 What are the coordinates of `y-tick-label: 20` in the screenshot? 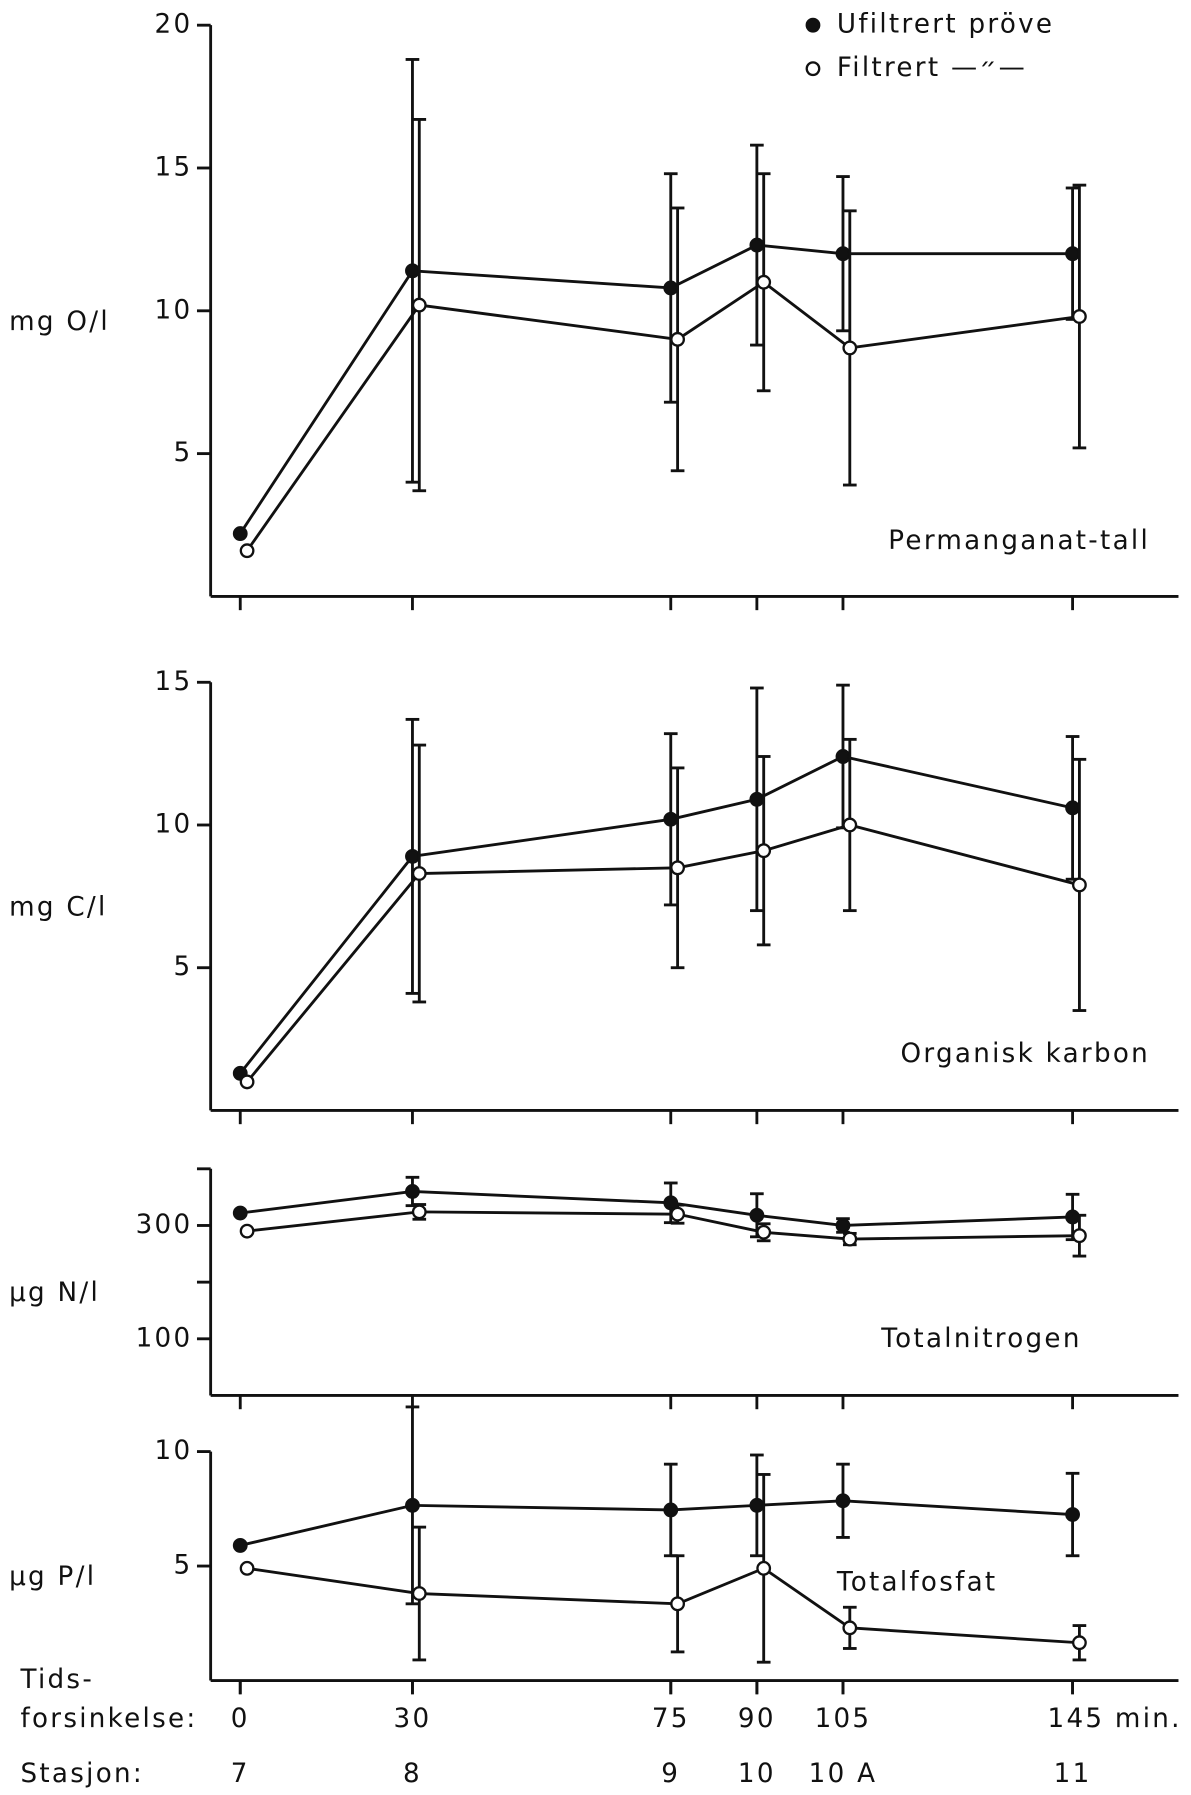 It's located at (174, 25).